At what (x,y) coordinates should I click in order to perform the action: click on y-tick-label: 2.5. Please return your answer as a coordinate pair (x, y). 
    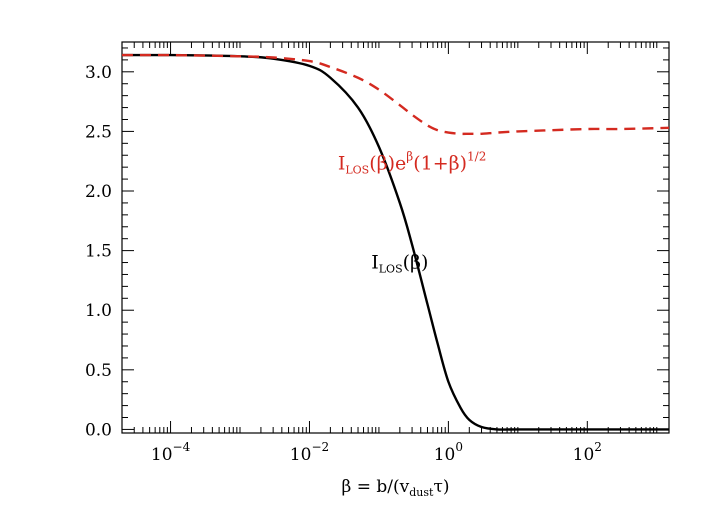
    Looking at the image, I should click on (98, 132).